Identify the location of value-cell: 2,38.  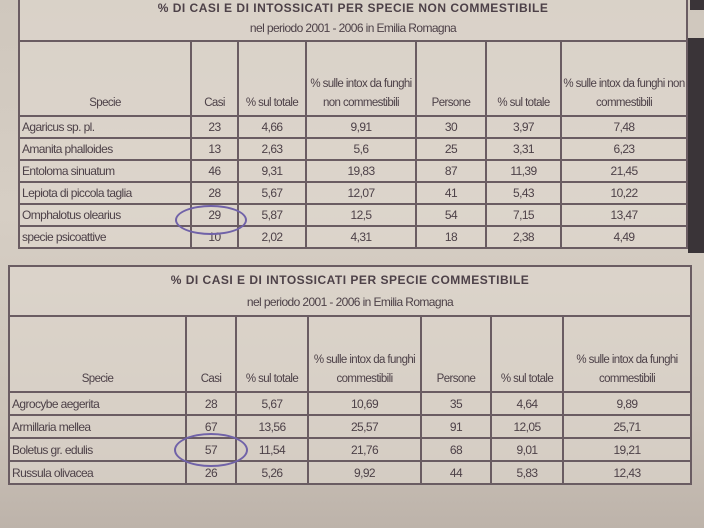
(523, 237).